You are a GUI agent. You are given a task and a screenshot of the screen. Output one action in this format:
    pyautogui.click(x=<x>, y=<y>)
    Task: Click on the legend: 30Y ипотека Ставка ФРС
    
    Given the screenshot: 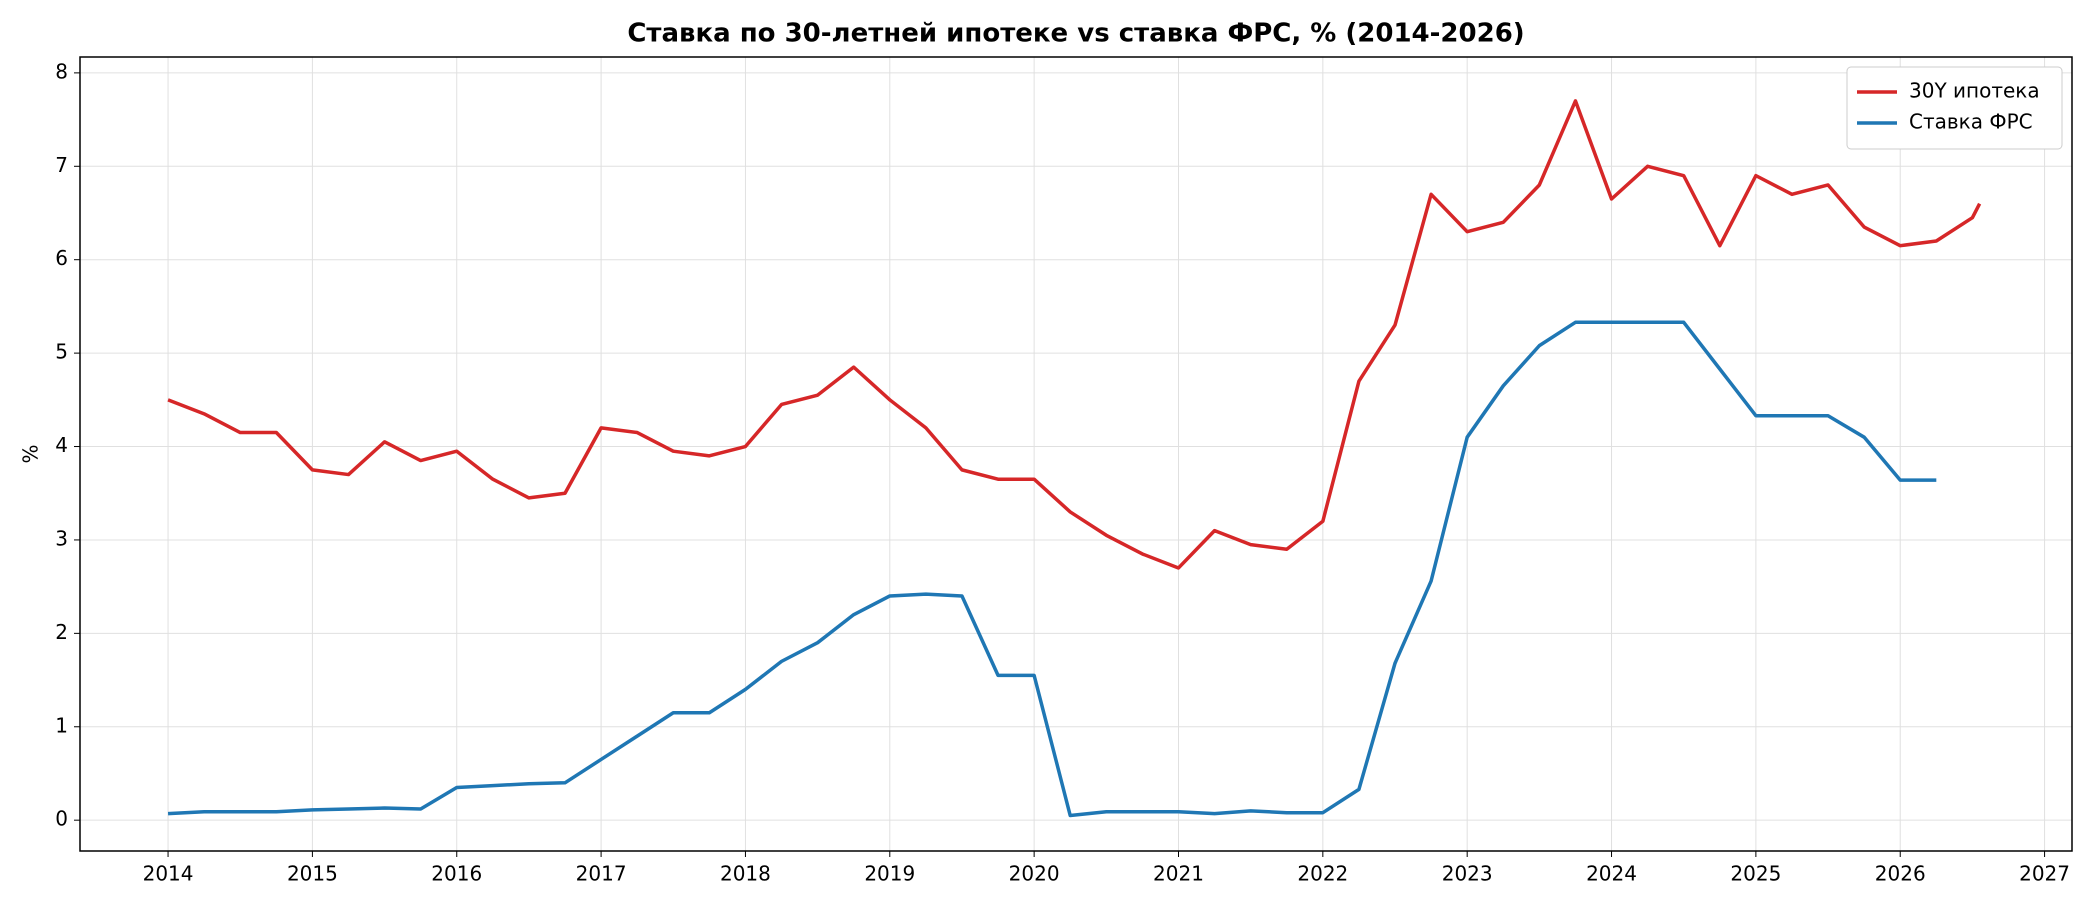 What is the action you would take?
    pyautogui.click(x=1954, y=108)
    